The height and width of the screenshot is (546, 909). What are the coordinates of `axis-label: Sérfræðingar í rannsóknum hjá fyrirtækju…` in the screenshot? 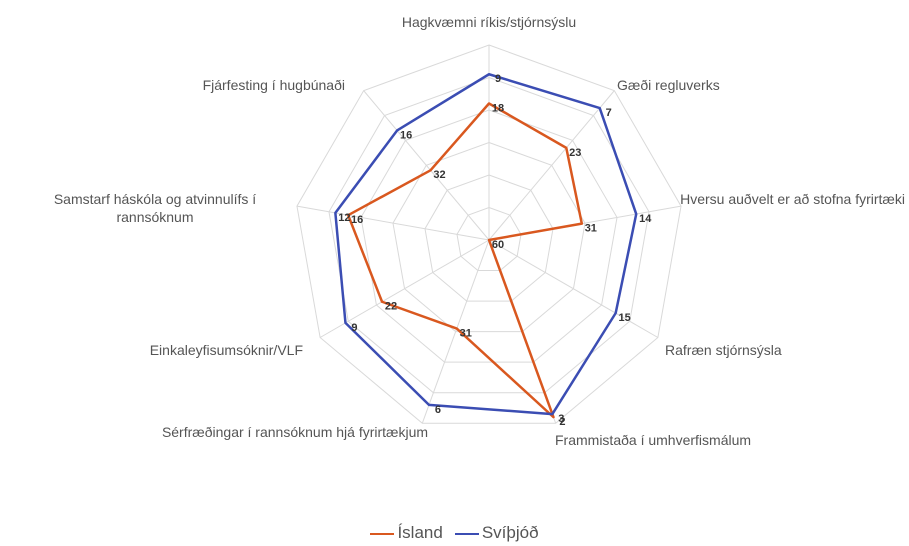 It's located at (295, 432).